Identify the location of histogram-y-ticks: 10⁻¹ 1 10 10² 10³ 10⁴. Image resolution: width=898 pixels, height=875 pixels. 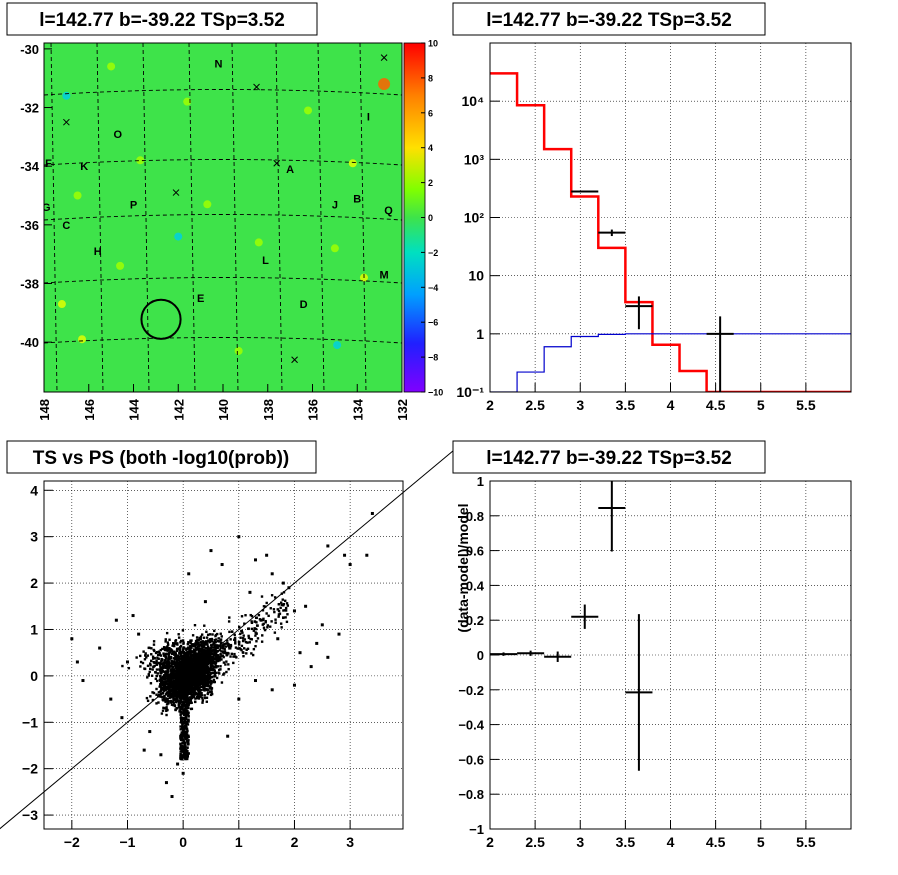
(478, 246).